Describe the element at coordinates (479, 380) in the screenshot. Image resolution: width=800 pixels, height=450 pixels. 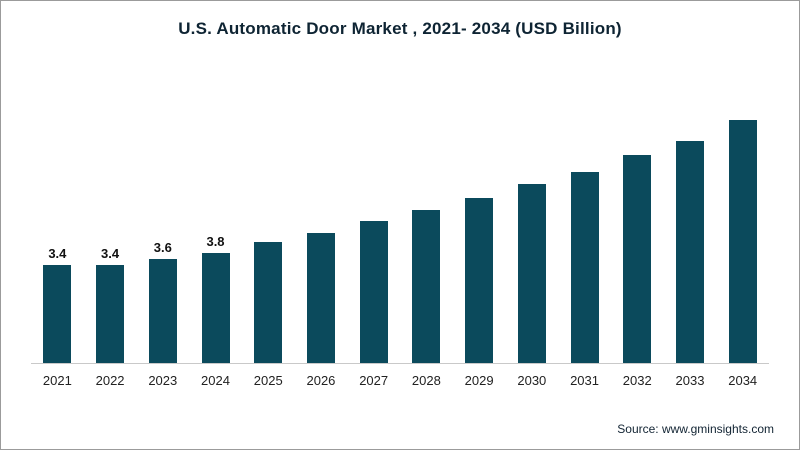
I see `x-tick-label: 2029` at that location.